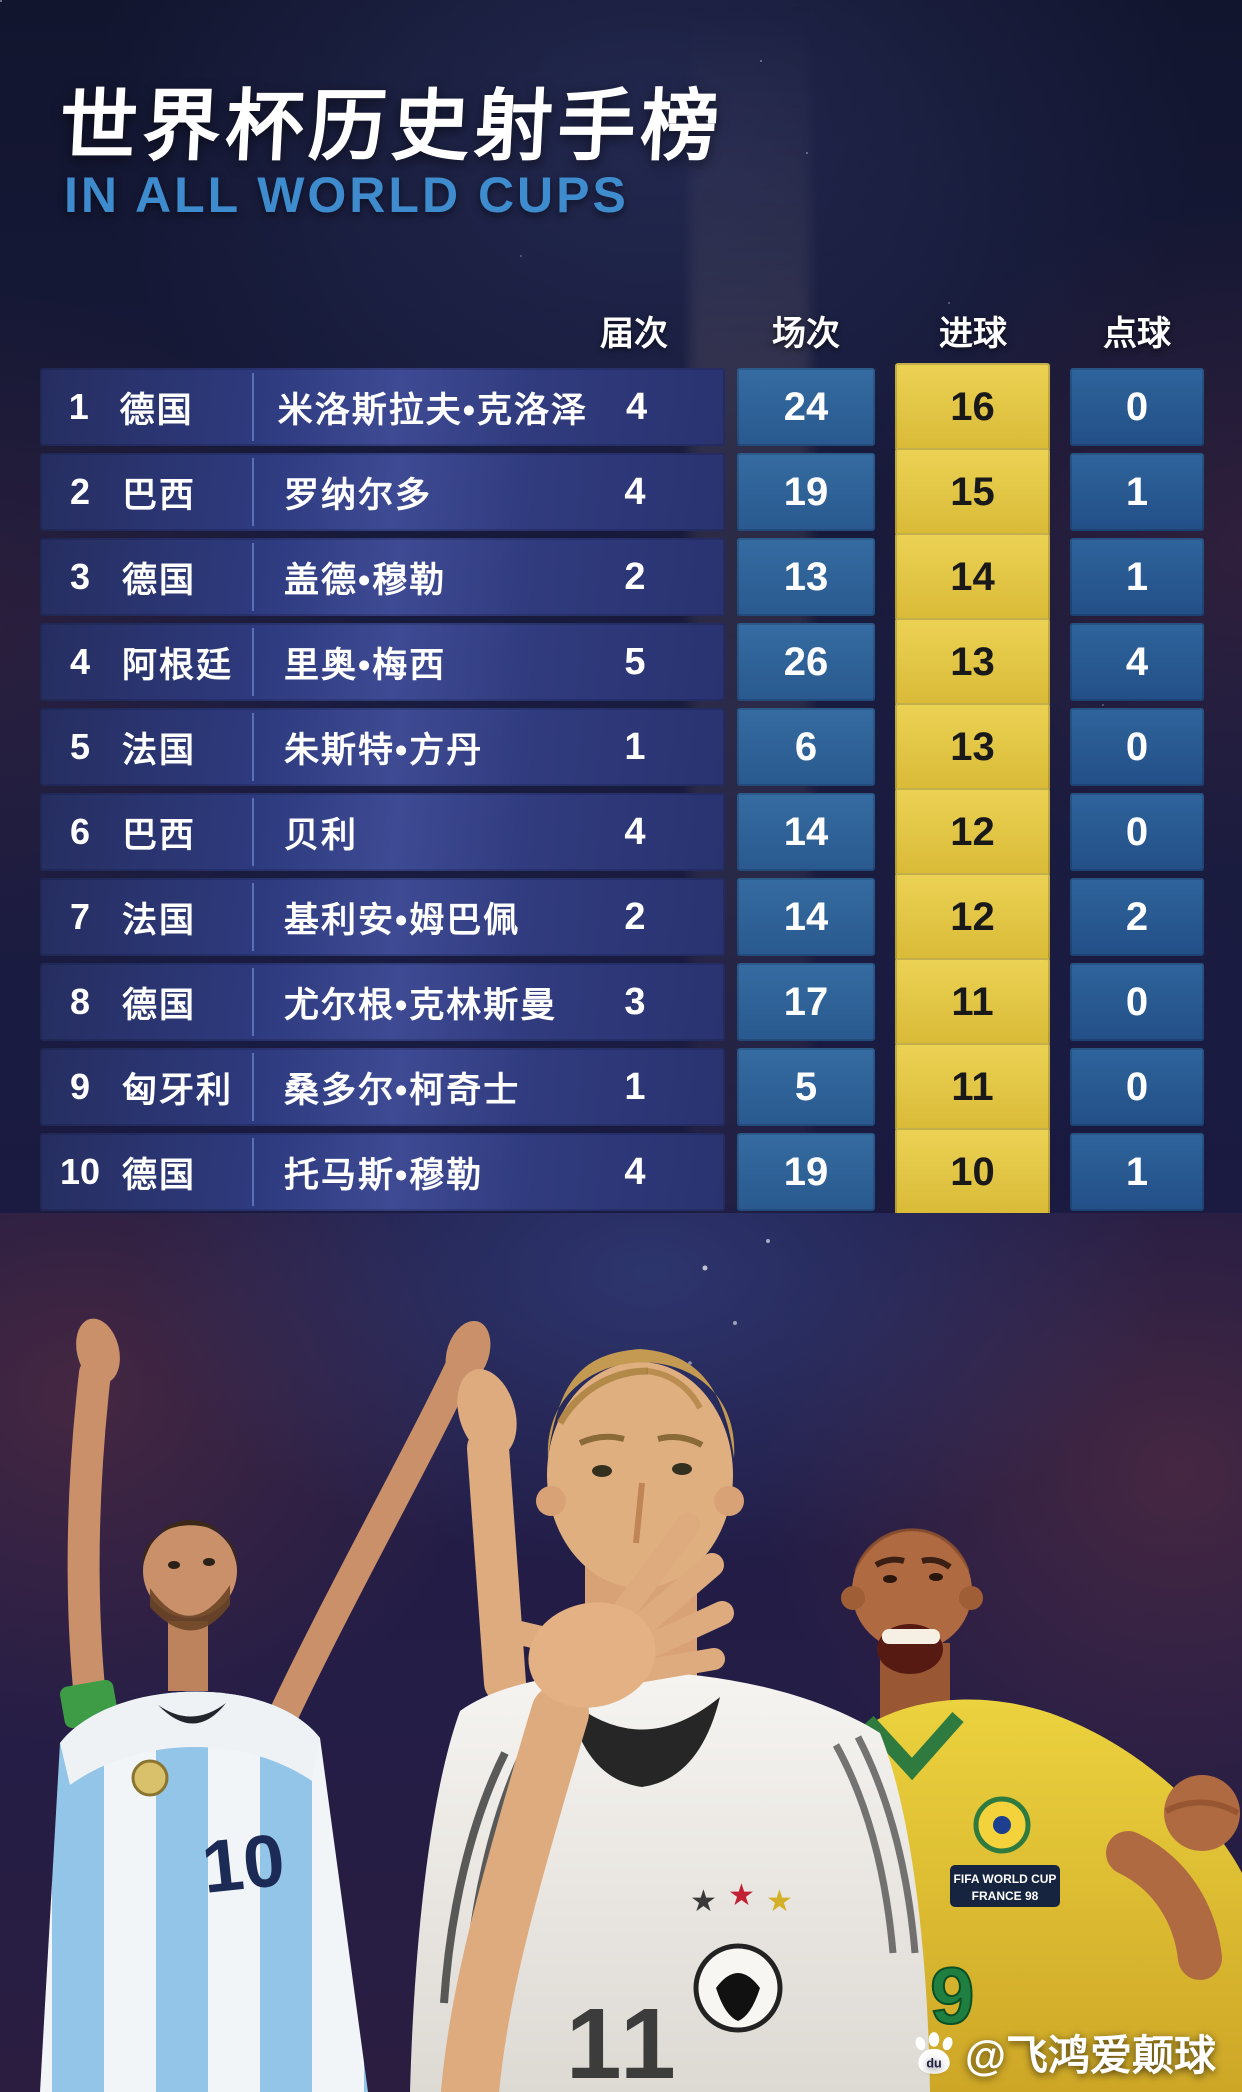 Image resolution: width=1242 pixels, height=2092 pixels. Describe the element at coordinates (972, 407) in the screenshot. I see `goals-cell: 16` at that location.